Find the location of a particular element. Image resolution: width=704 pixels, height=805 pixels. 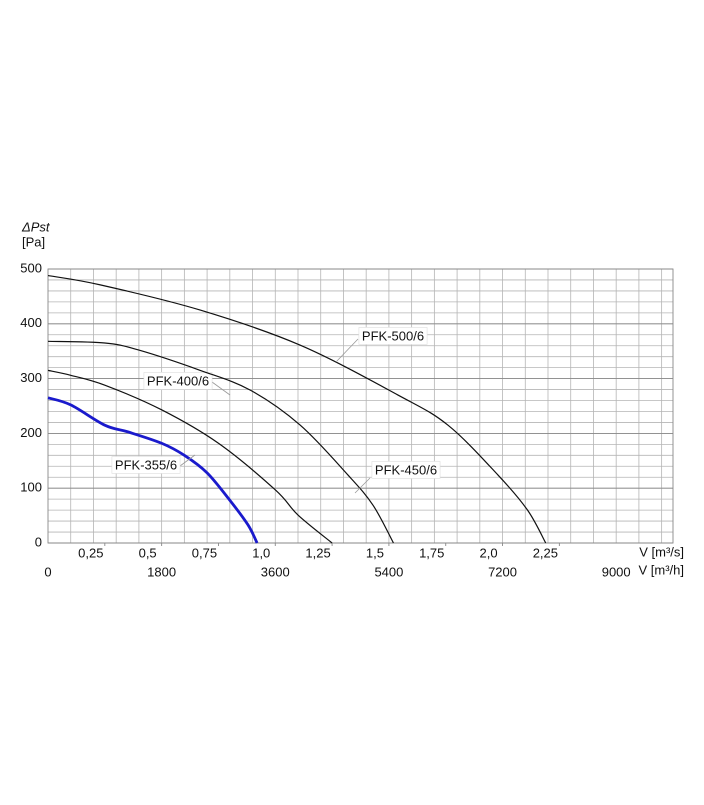

x-tick-label: 1,0 is located at coordinates (261, 552).